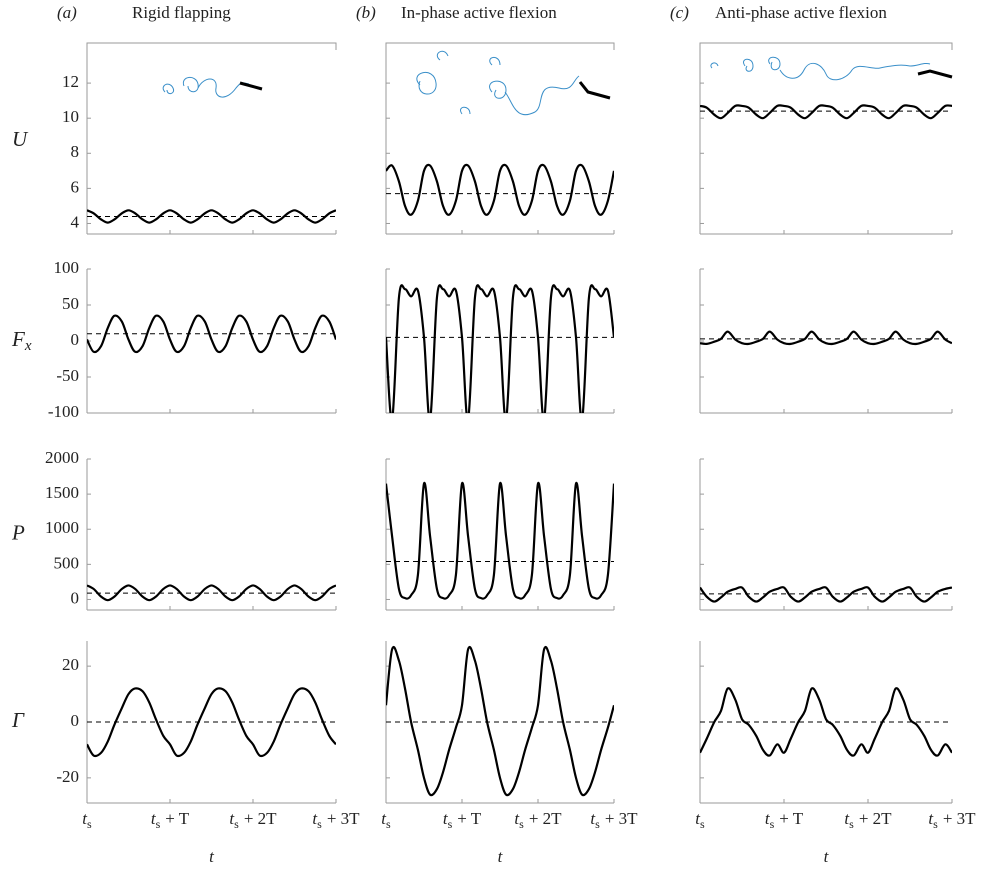 Image resolution: width=987 pixels, height=869 pixels. I want to click on panel: (c) Anti-phase active flexion, so click(811, 119).